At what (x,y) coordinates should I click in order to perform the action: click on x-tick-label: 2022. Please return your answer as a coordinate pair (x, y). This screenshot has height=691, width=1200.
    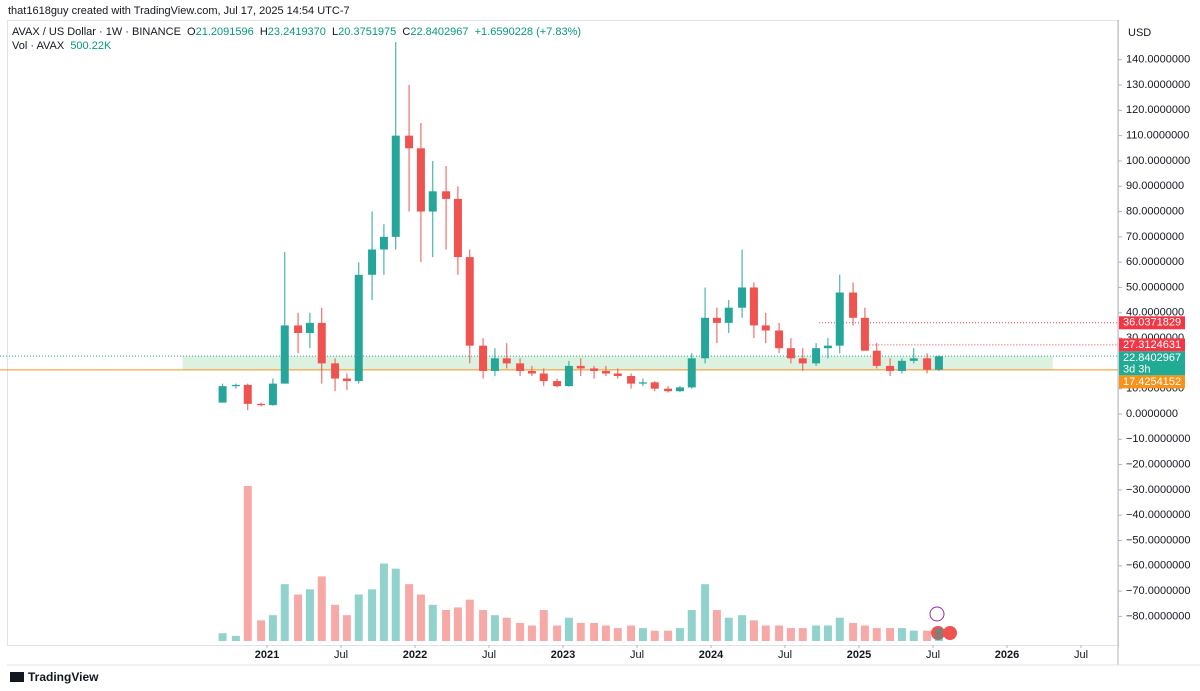
    Looking at the image, I should click on (415, 655).